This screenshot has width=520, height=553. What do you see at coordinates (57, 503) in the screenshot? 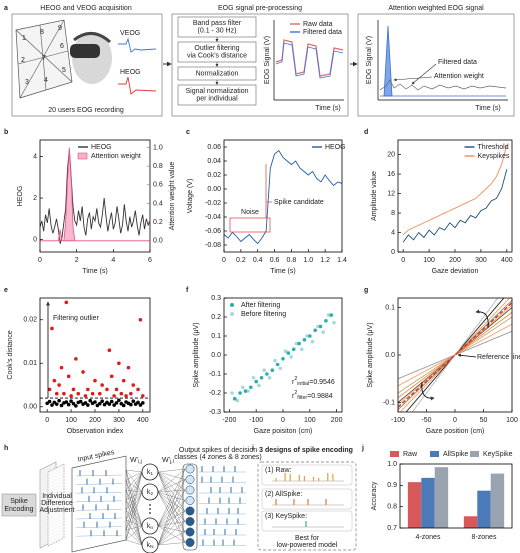
I see `adjustment-label: Difference` at bounding box center [57, 503].